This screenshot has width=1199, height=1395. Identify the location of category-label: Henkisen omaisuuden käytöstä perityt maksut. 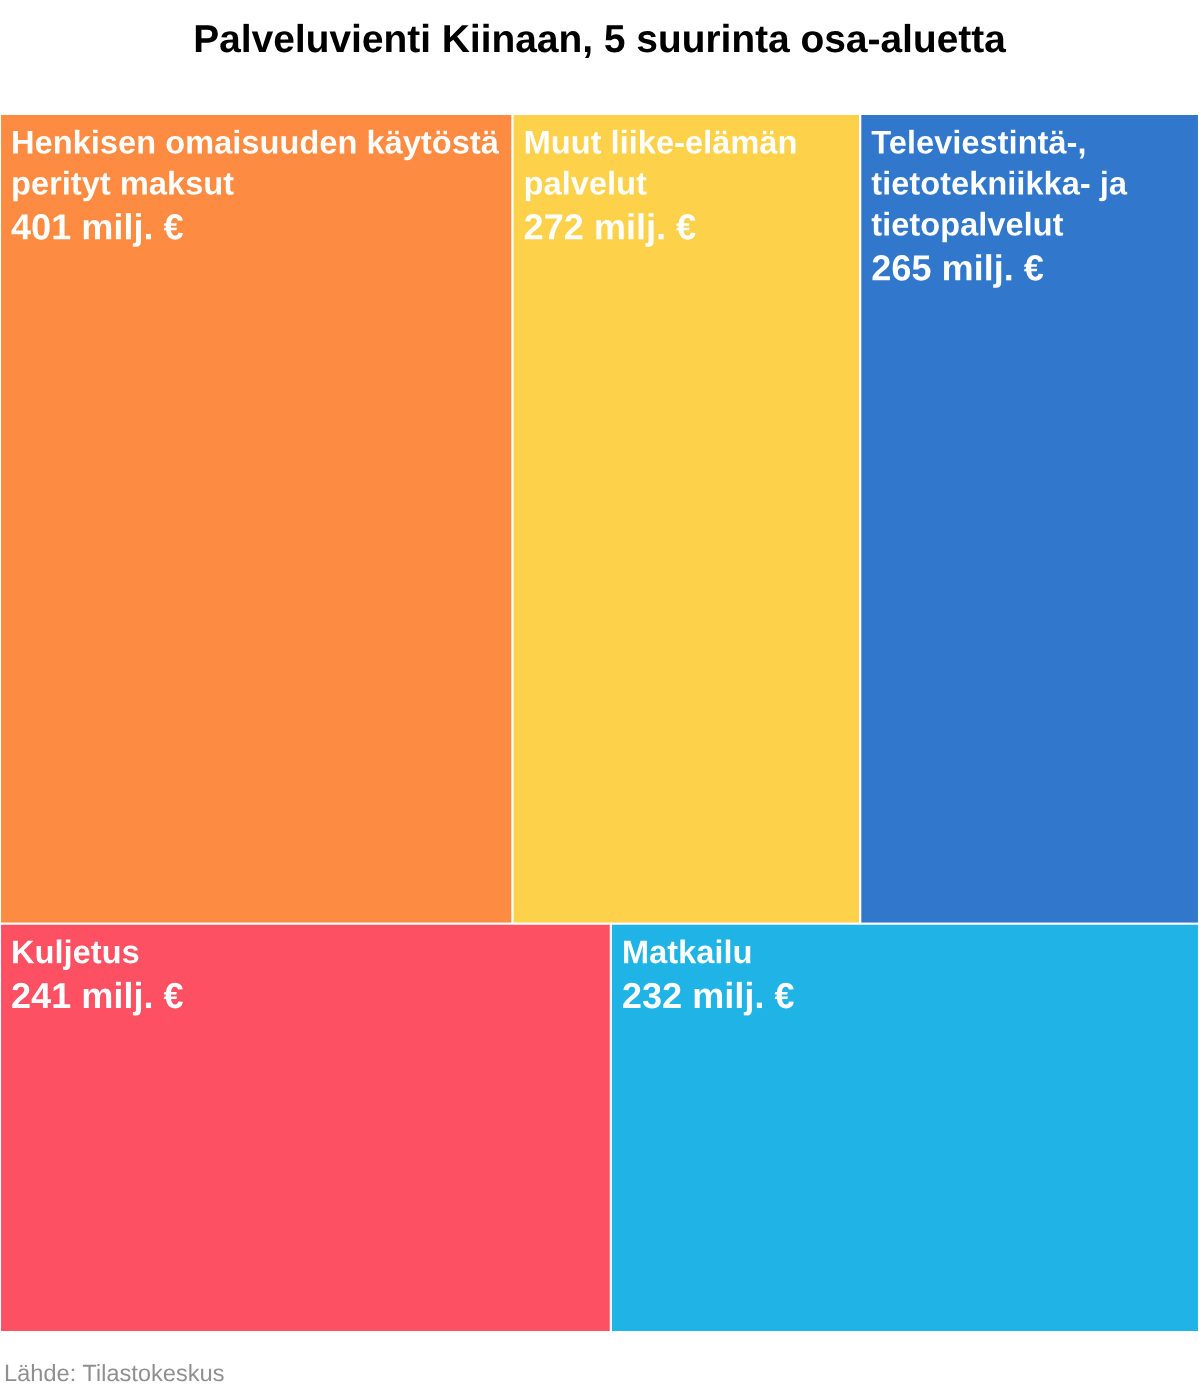
(256, 165).